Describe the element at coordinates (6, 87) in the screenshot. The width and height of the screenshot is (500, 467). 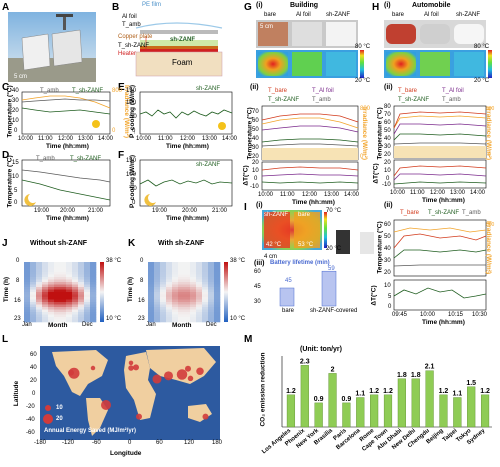
I see `panel-label-c: C` at that location.